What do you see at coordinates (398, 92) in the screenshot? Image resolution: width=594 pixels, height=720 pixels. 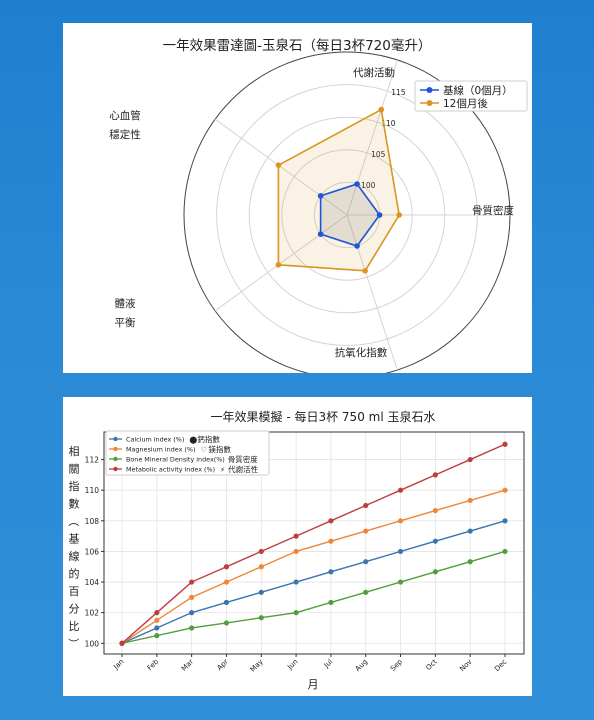 I see `radar-ring-label: 115` at bounding box center [398, 92].